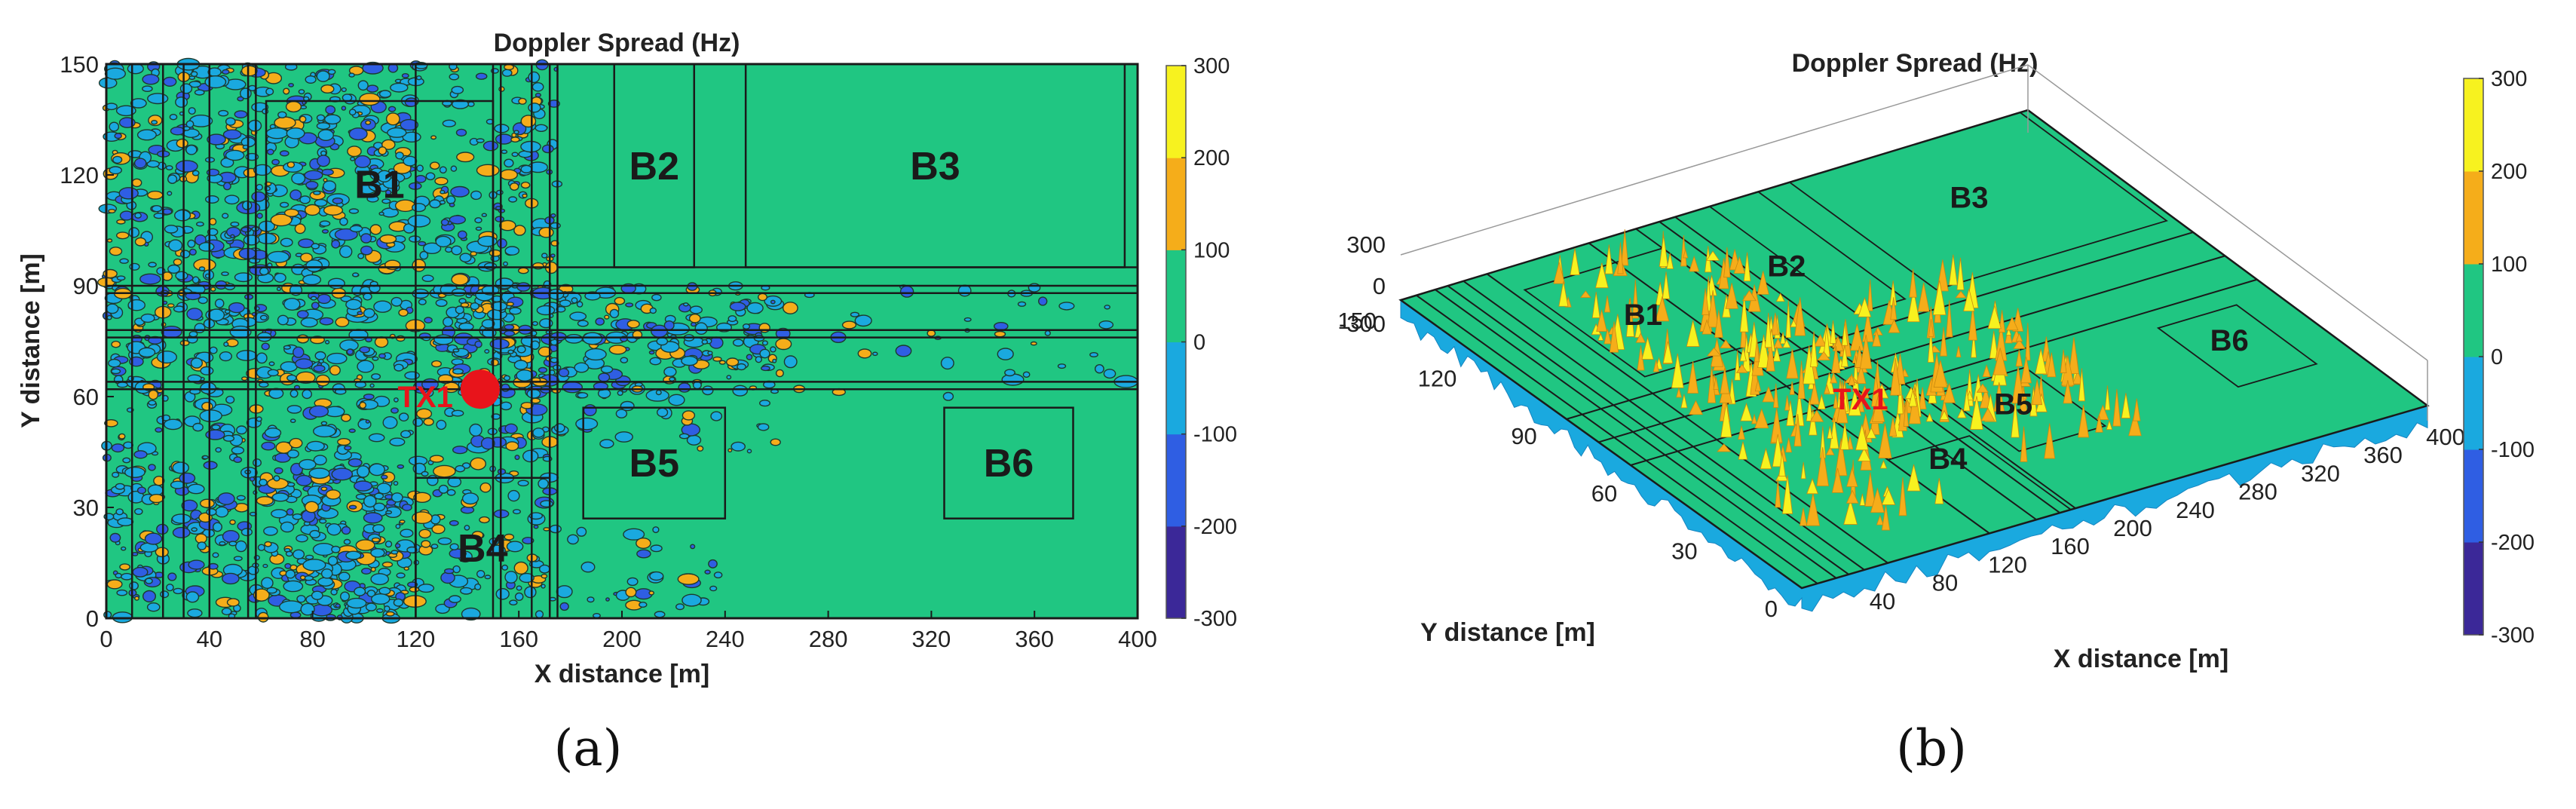 The image size is (2576, 809). I want to click on colorbar-tick-label: 300, so click(1211, 66).